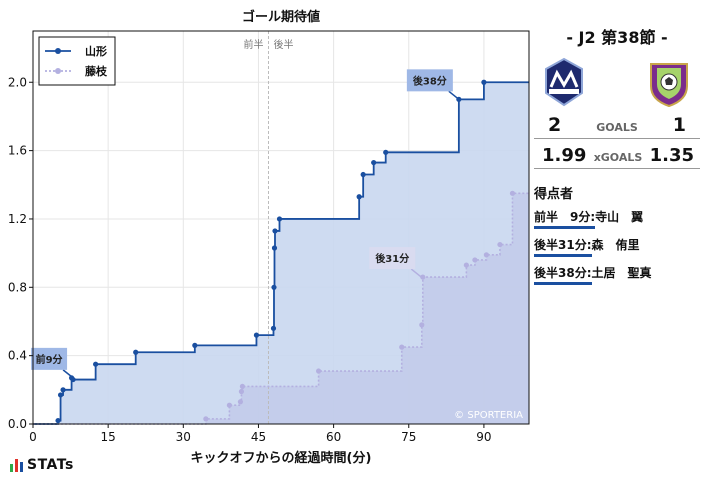  Describe the element at coordinates (50, 465) in the screenshot. I see `stats-brand-name: STATs` at that location.